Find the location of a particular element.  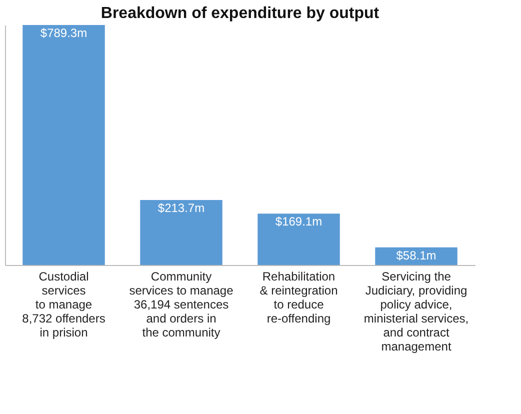

x-tick-label: Custodial services to manage 8,732 offenders in prision is located at coordinates (64, 305).